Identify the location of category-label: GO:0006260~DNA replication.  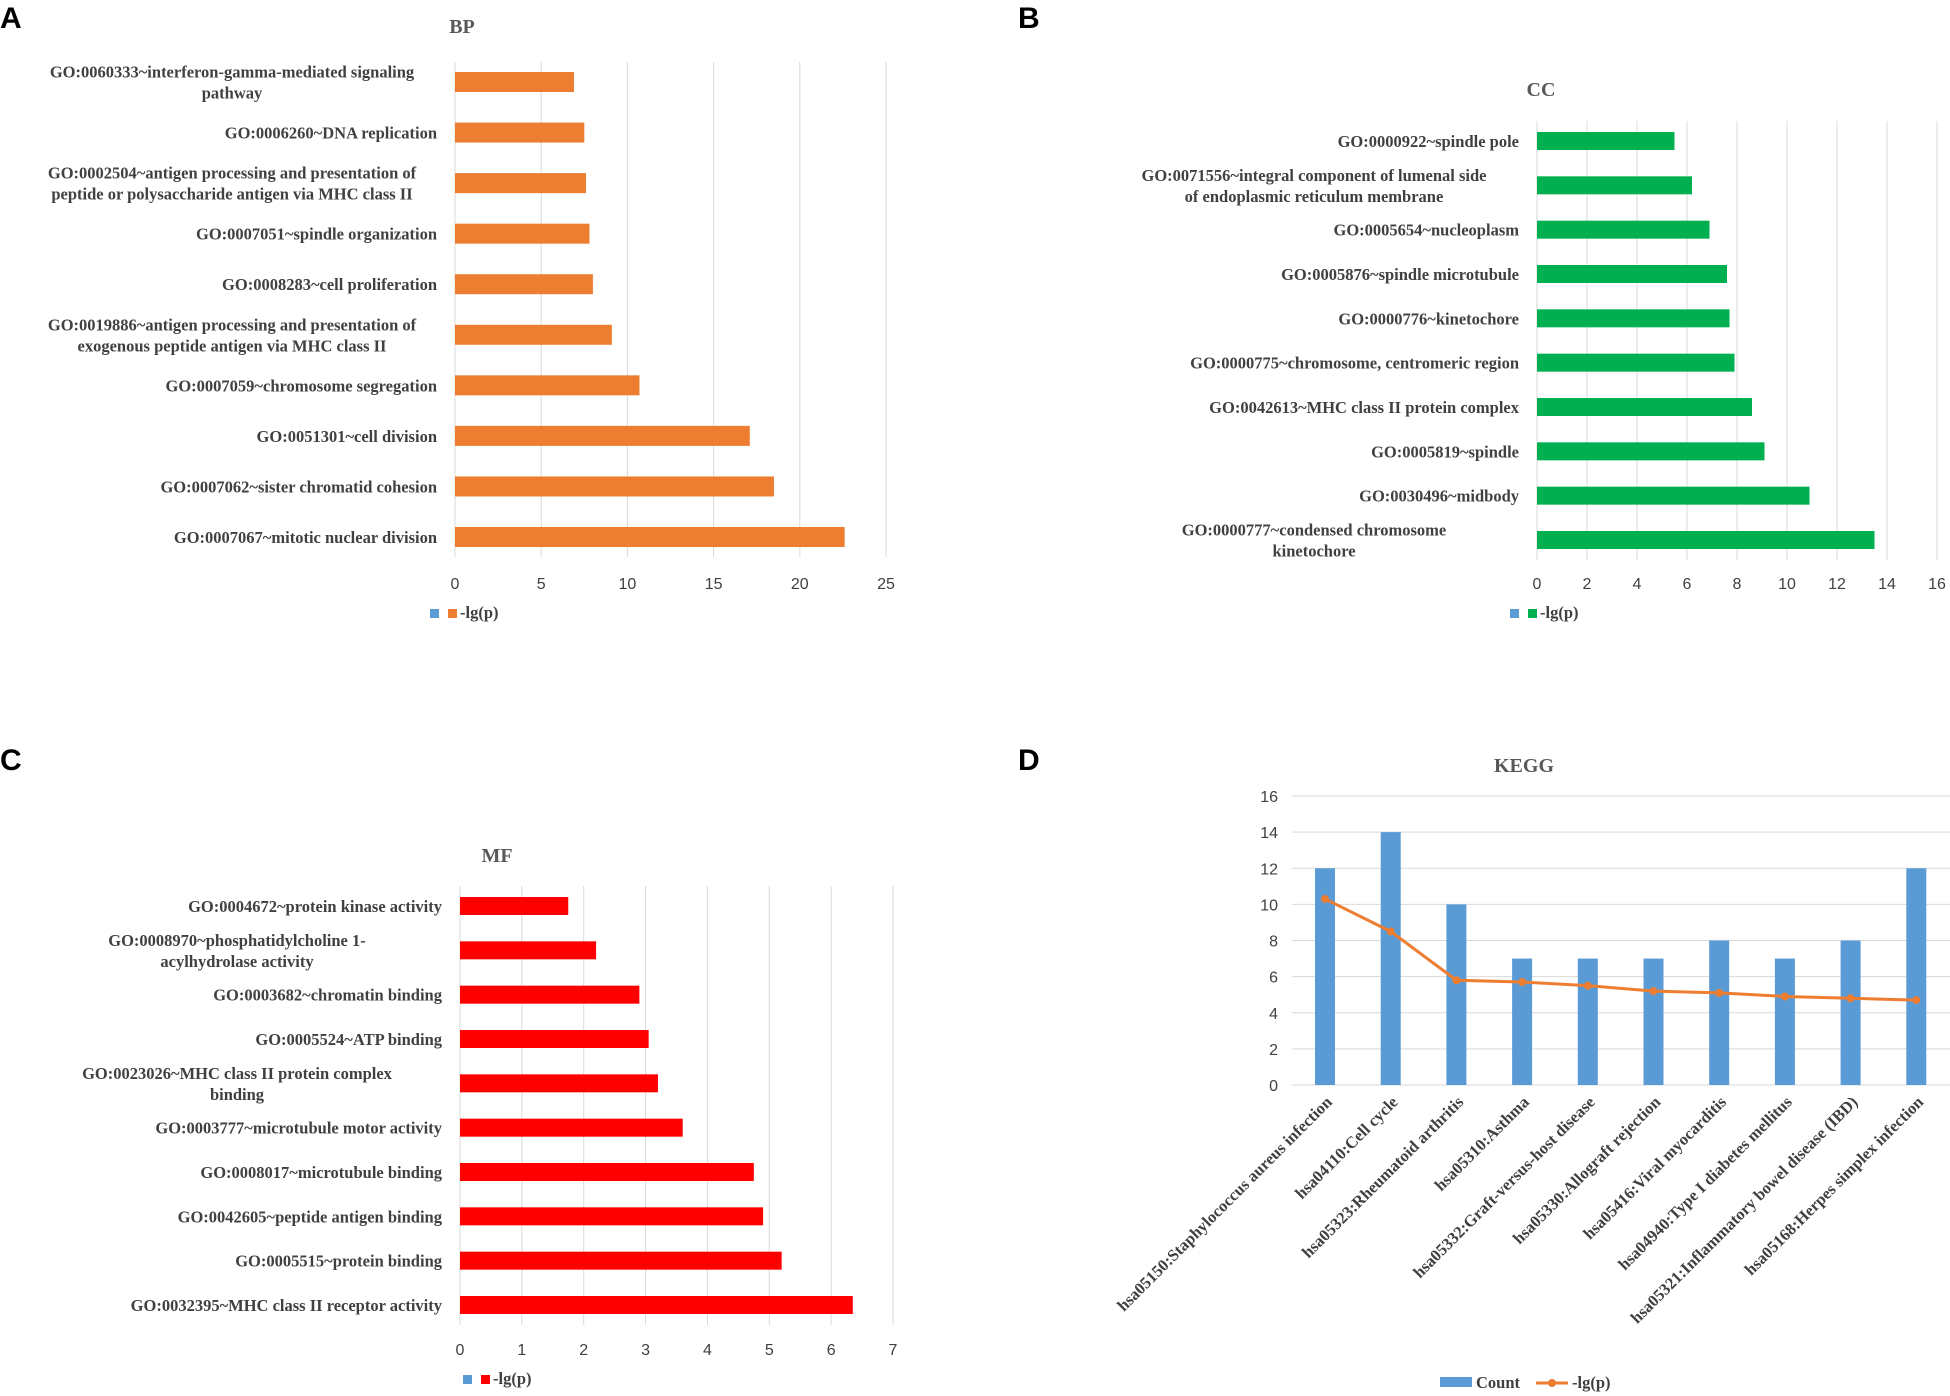
(331, 133).